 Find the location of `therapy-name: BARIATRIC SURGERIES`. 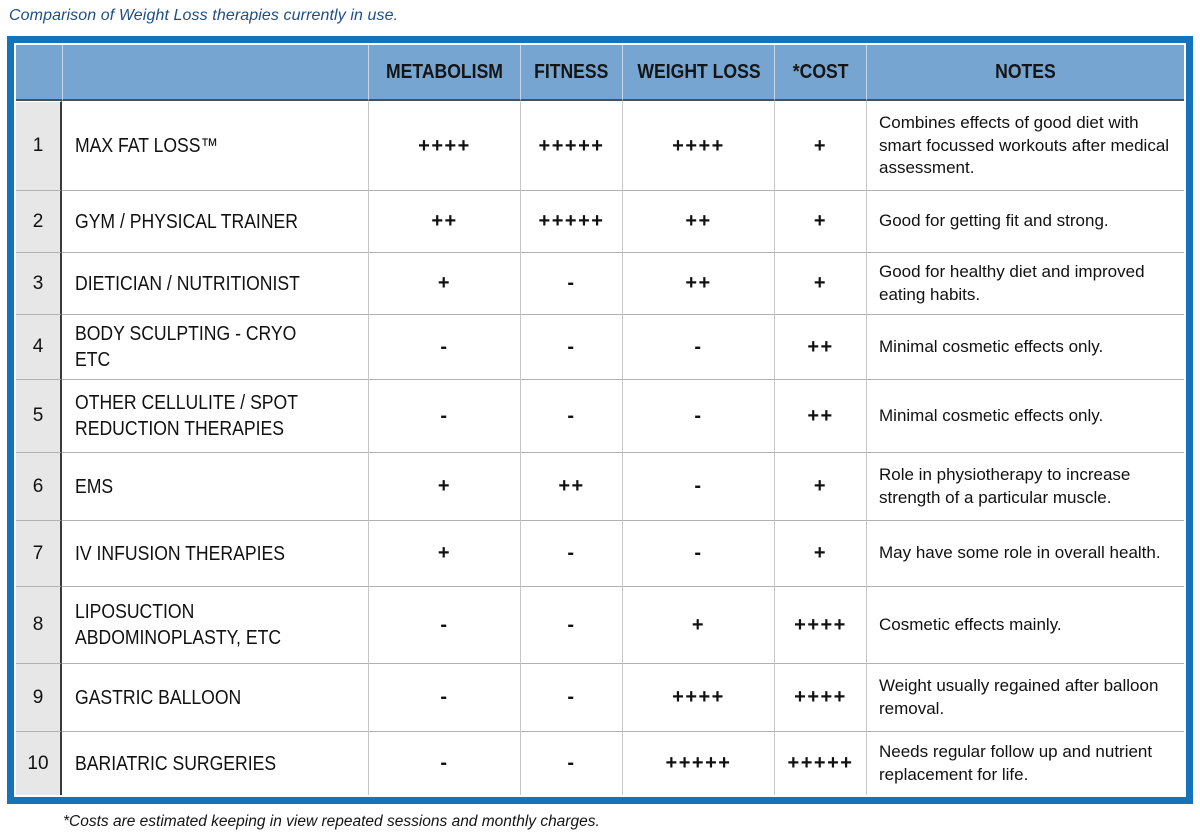

therapy-name: BARIATRIC SURGERIES is located at coordinates (215, 763).